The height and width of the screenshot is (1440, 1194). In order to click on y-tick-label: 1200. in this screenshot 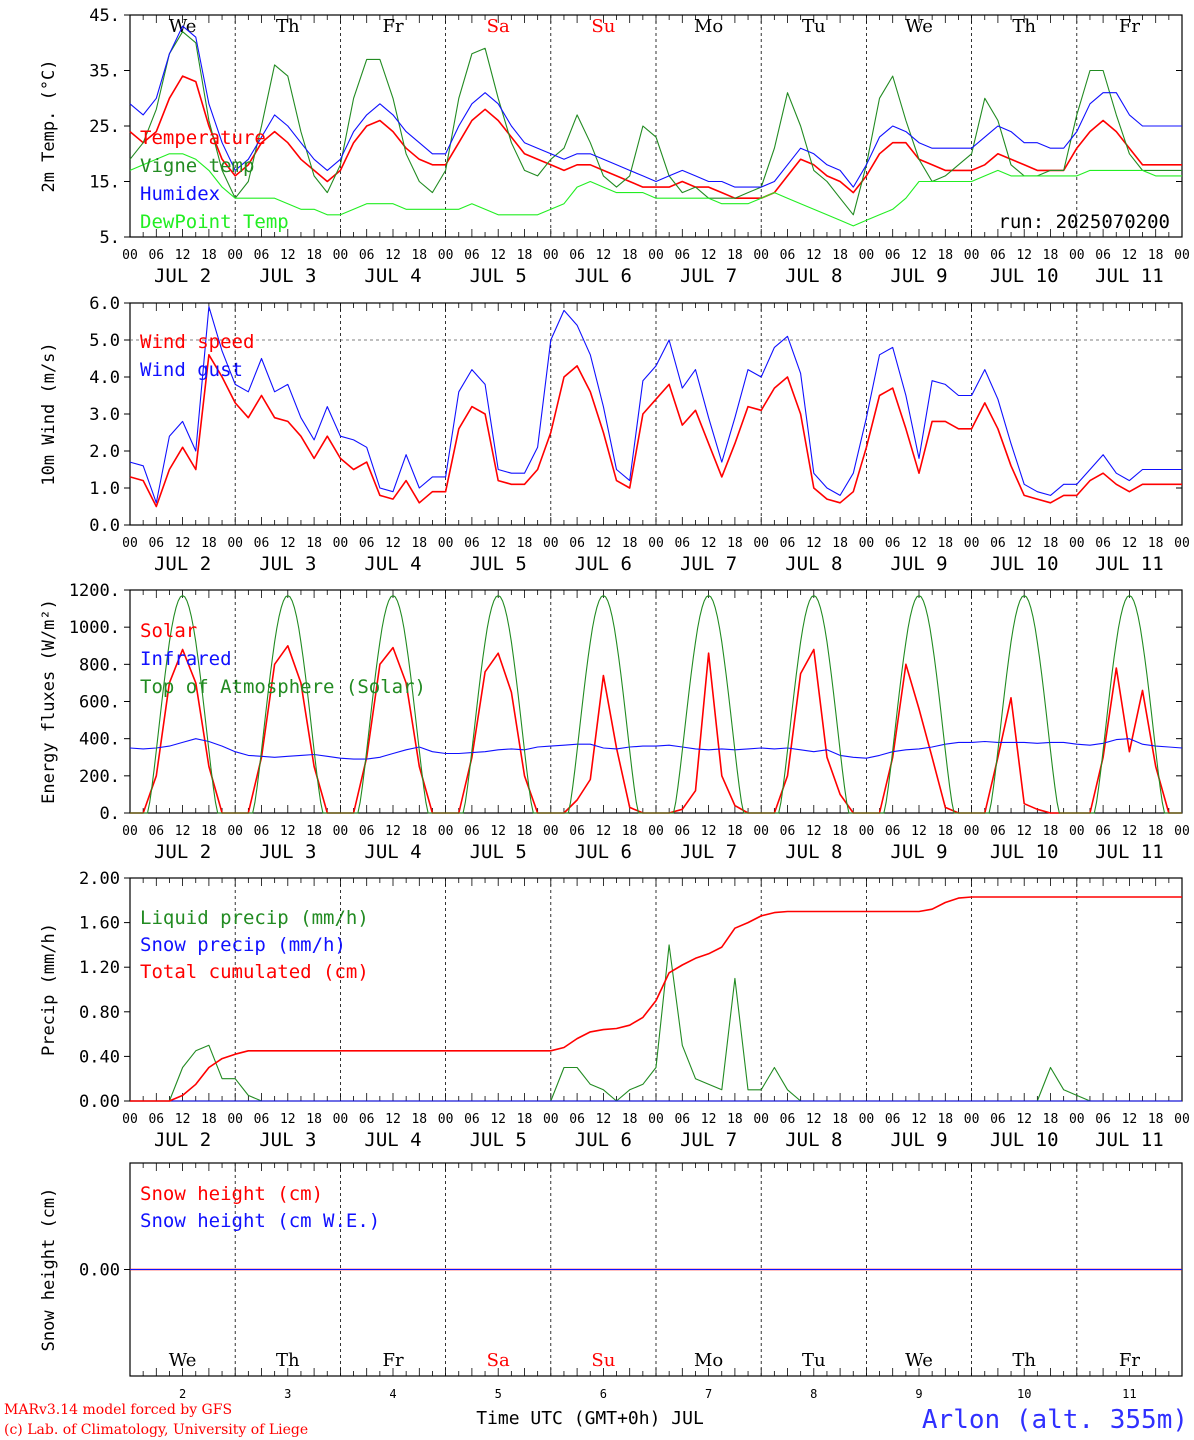, I will do `click(94, 591)`.